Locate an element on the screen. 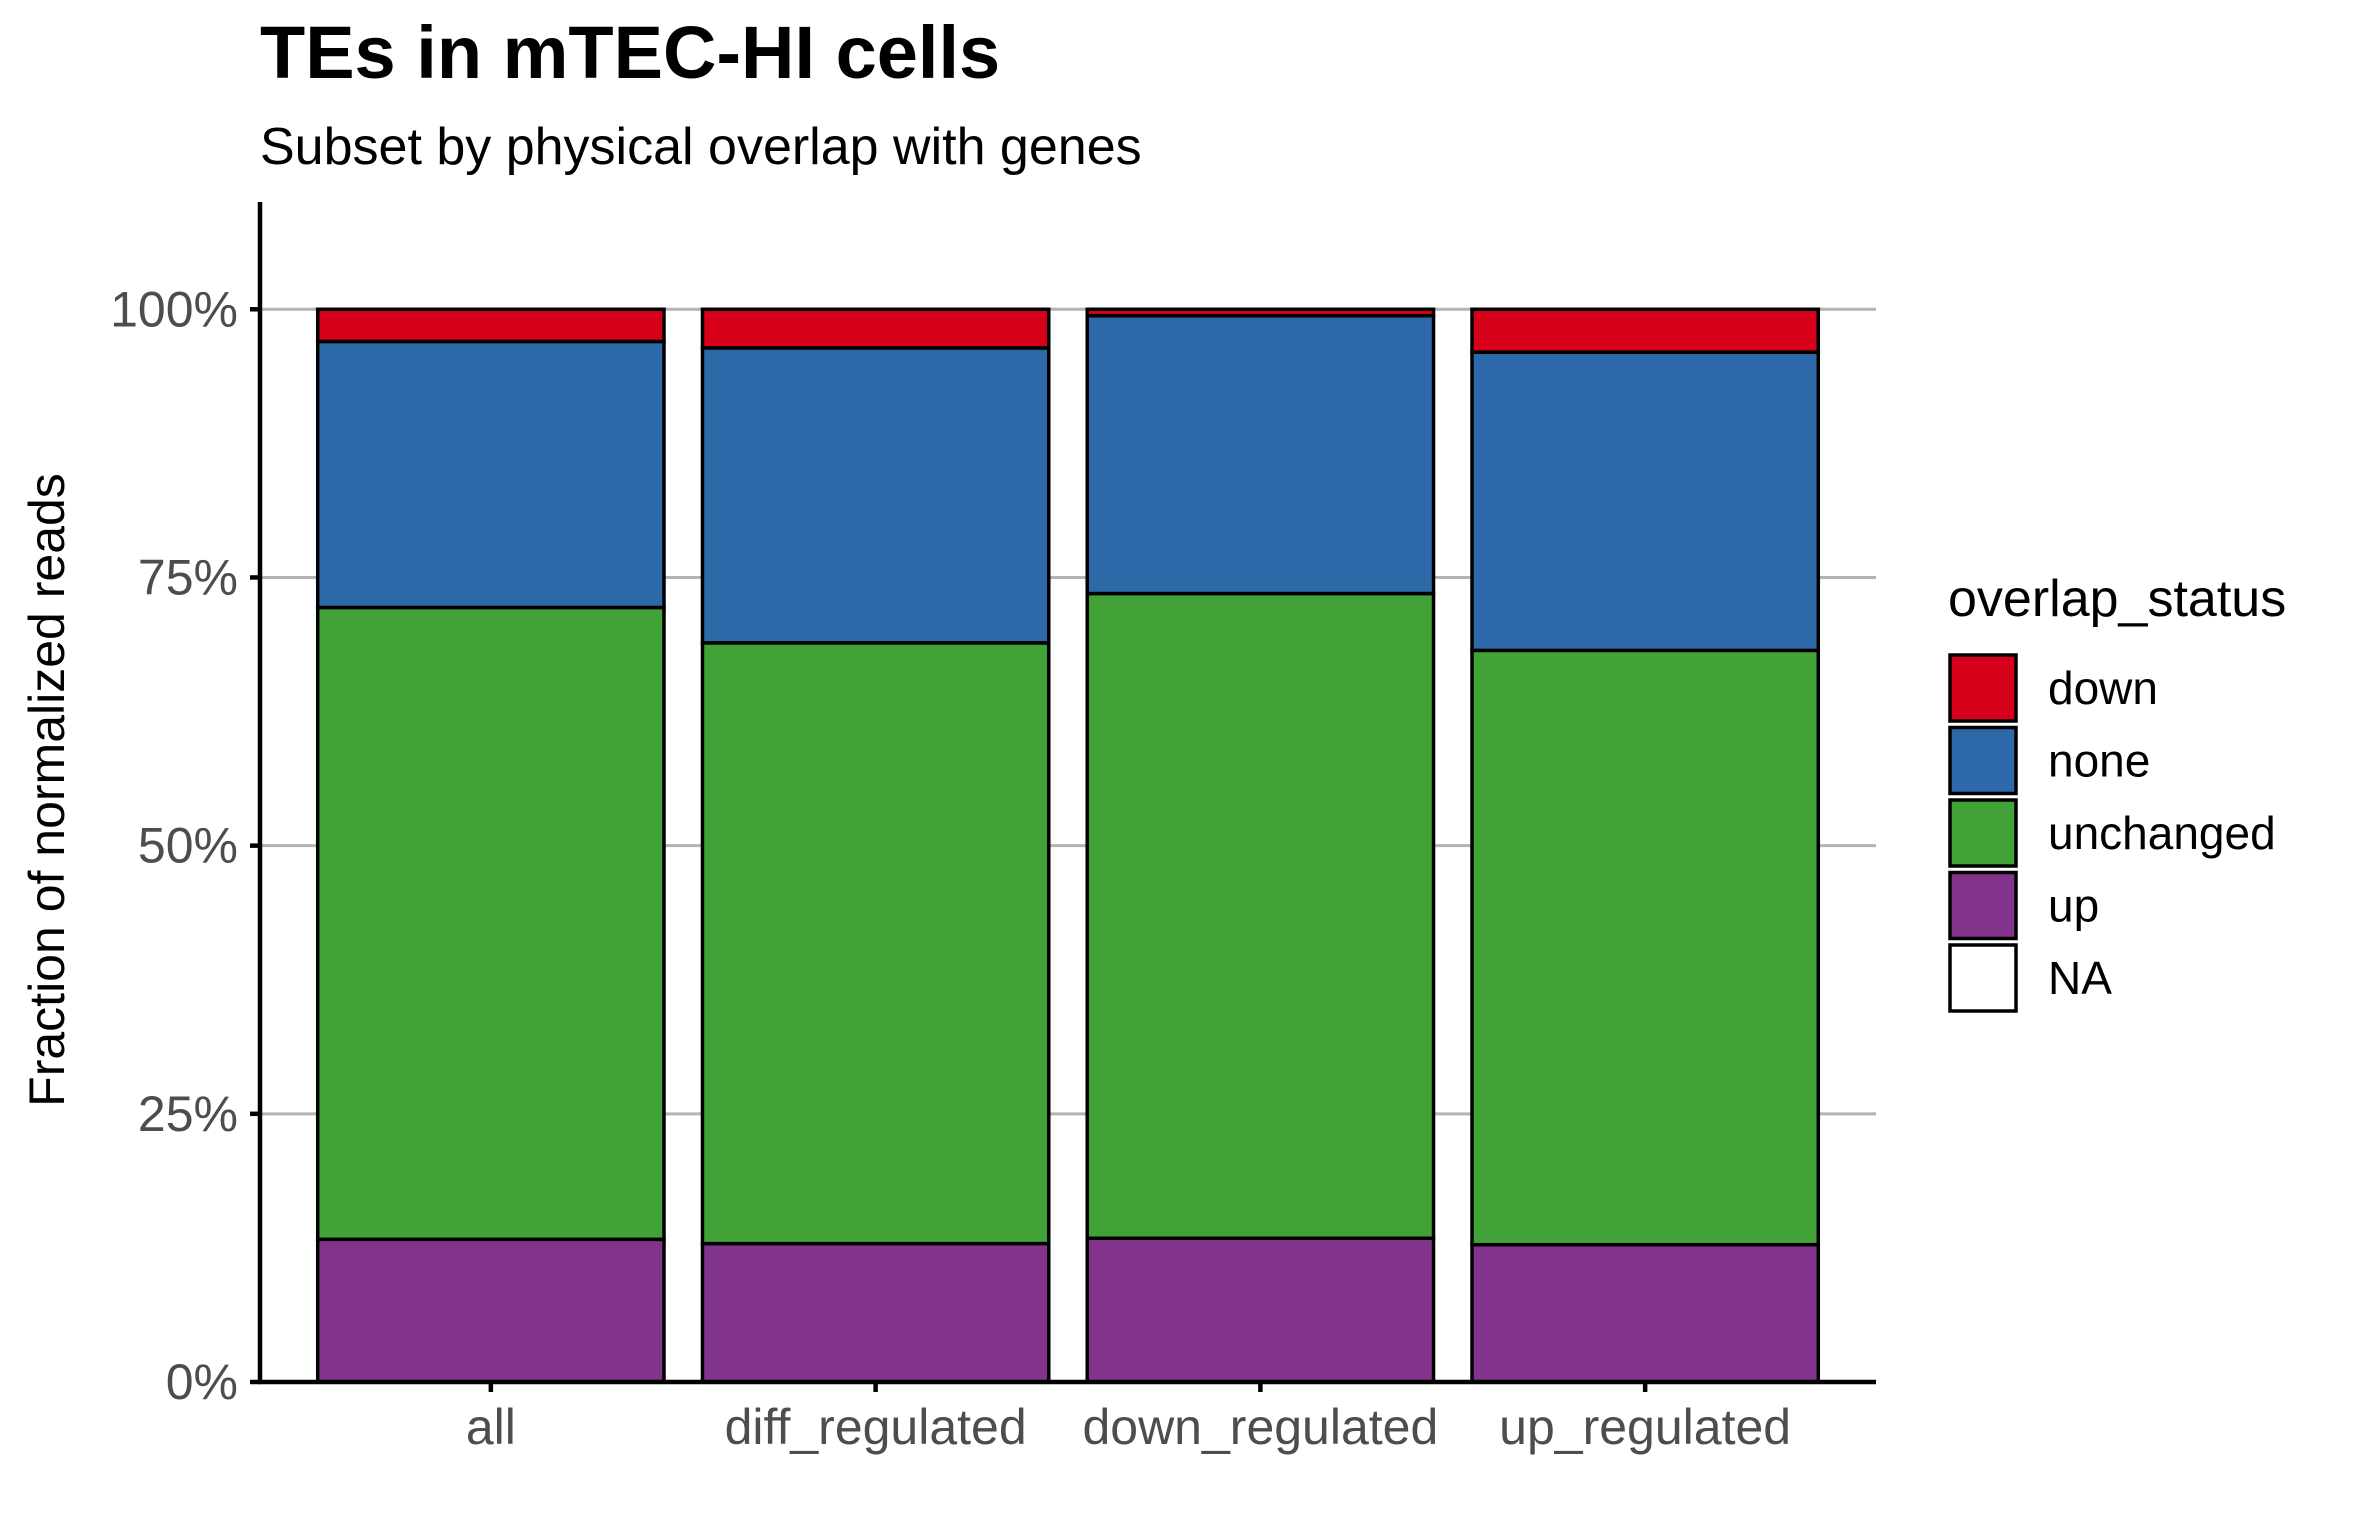 The height and width of the screenshot is (1540, 2362). bar-diff-regulated-up is located at coordinates (875, 1312).